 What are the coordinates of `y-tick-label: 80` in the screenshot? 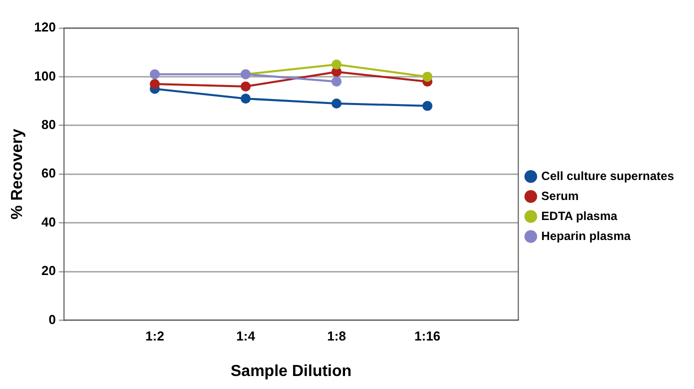 It's located at (48, 124).